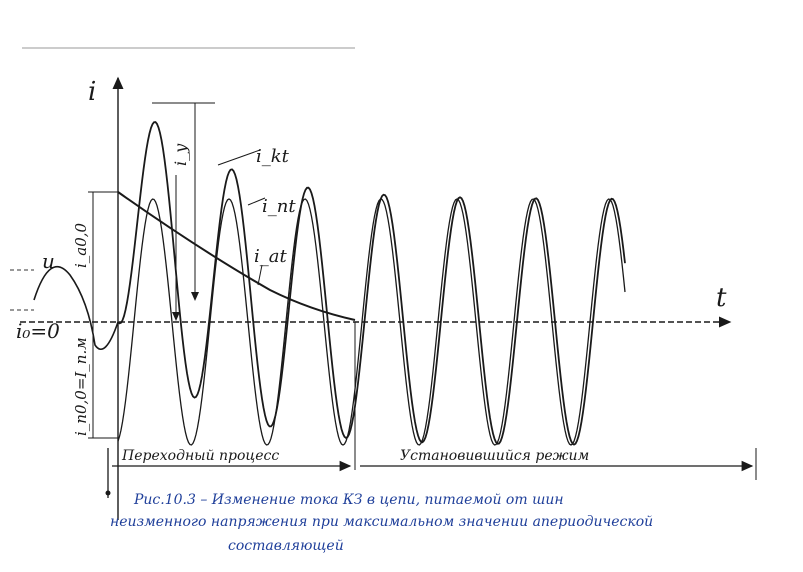  I want to click on i-y-label: i_y, so click(180, 154).